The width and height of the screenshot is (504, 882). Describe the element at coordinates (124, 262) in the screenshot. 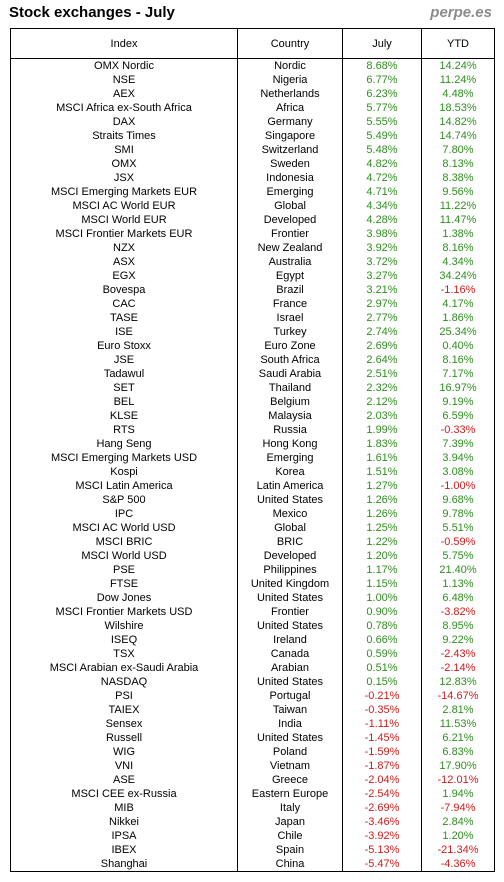

I see `index-cell: ASX` at that location.